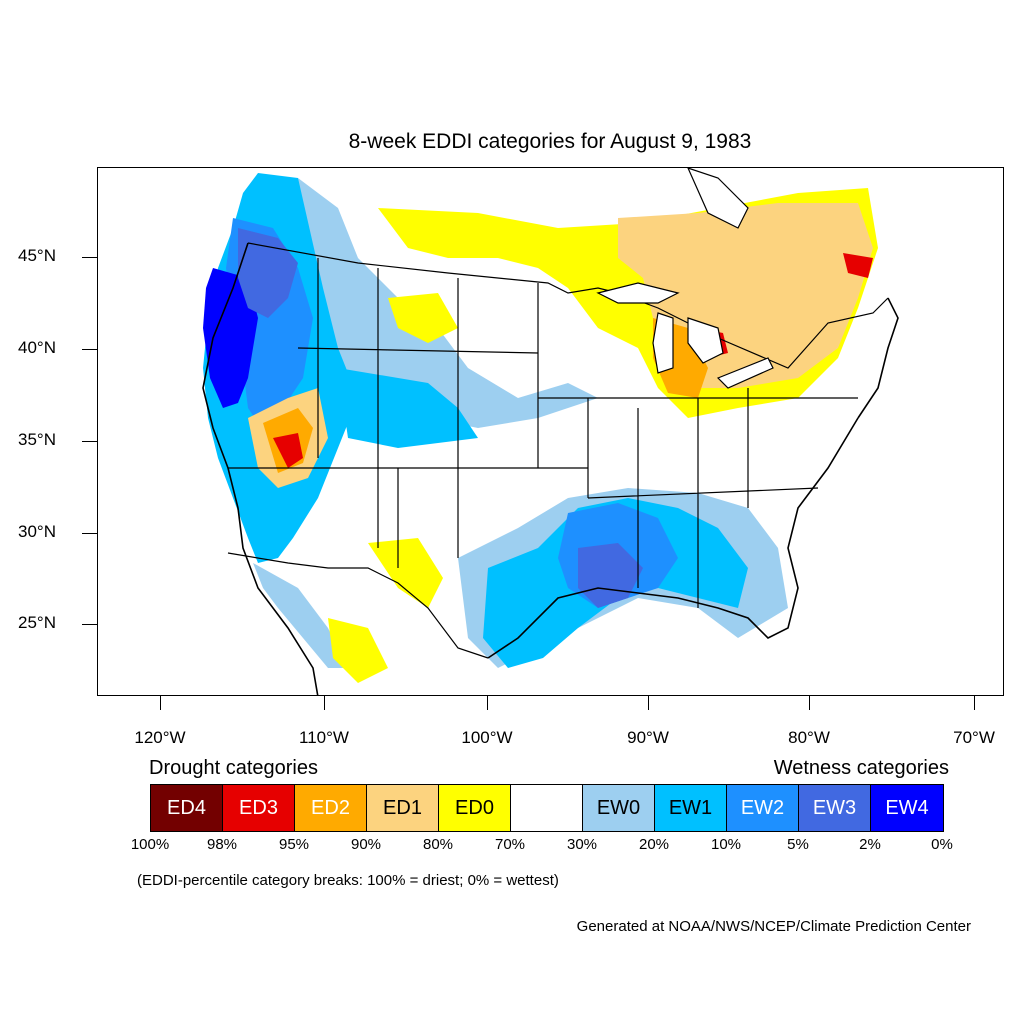 The height and width of the screenshot is (1024, 1024). Describe the element at coordinates (861, 768) in the screenshot. I see `wetness-categories-heading: Wetness categories` at that location.